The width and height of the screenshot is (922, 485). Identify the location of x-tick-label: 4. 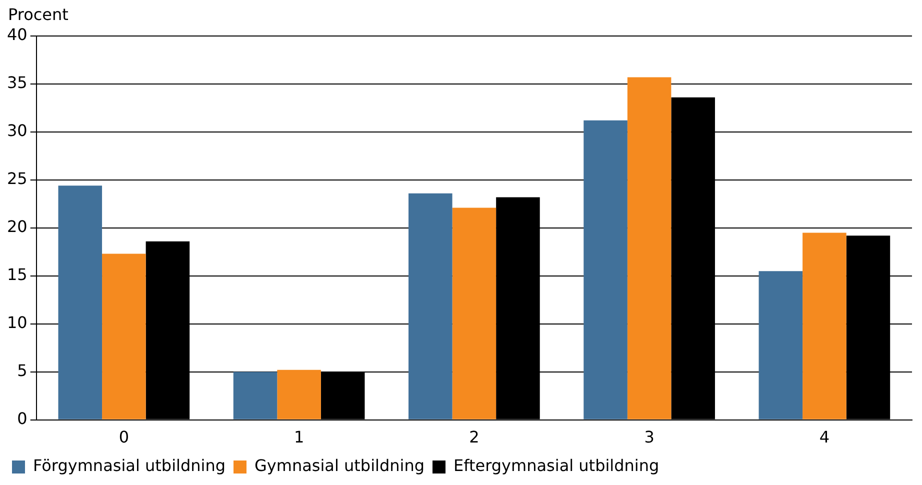
(824, 437).